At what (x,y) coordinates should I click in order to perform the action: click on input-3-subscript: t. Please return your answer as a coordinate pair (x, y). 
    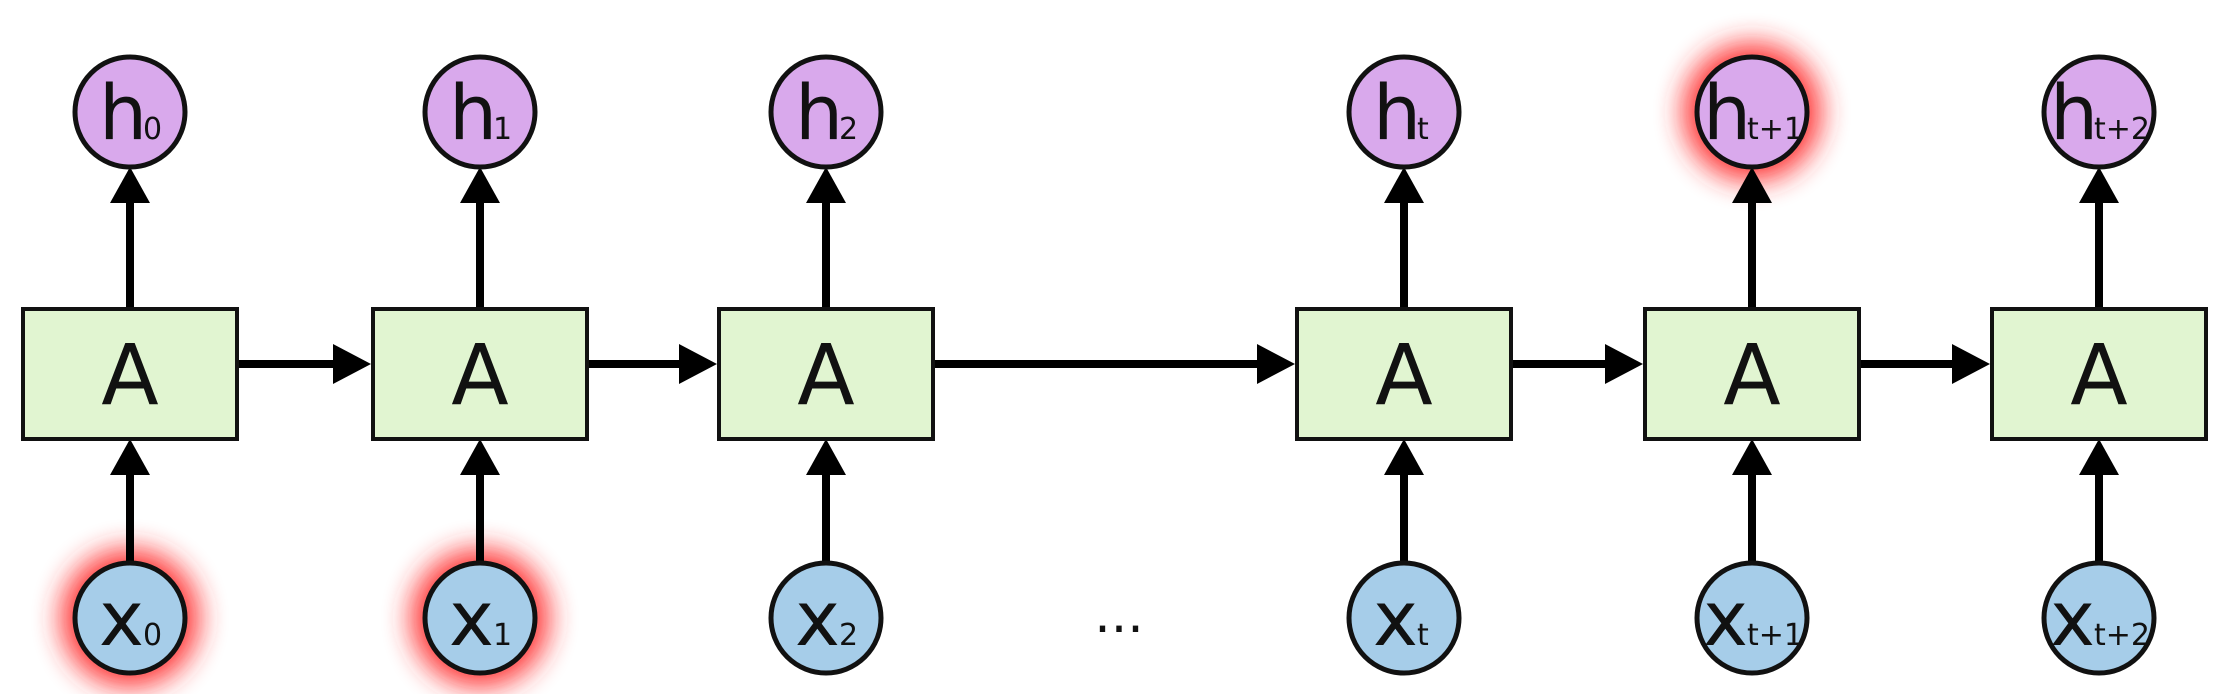
    Looking at the image, I should click on (1423, 635).